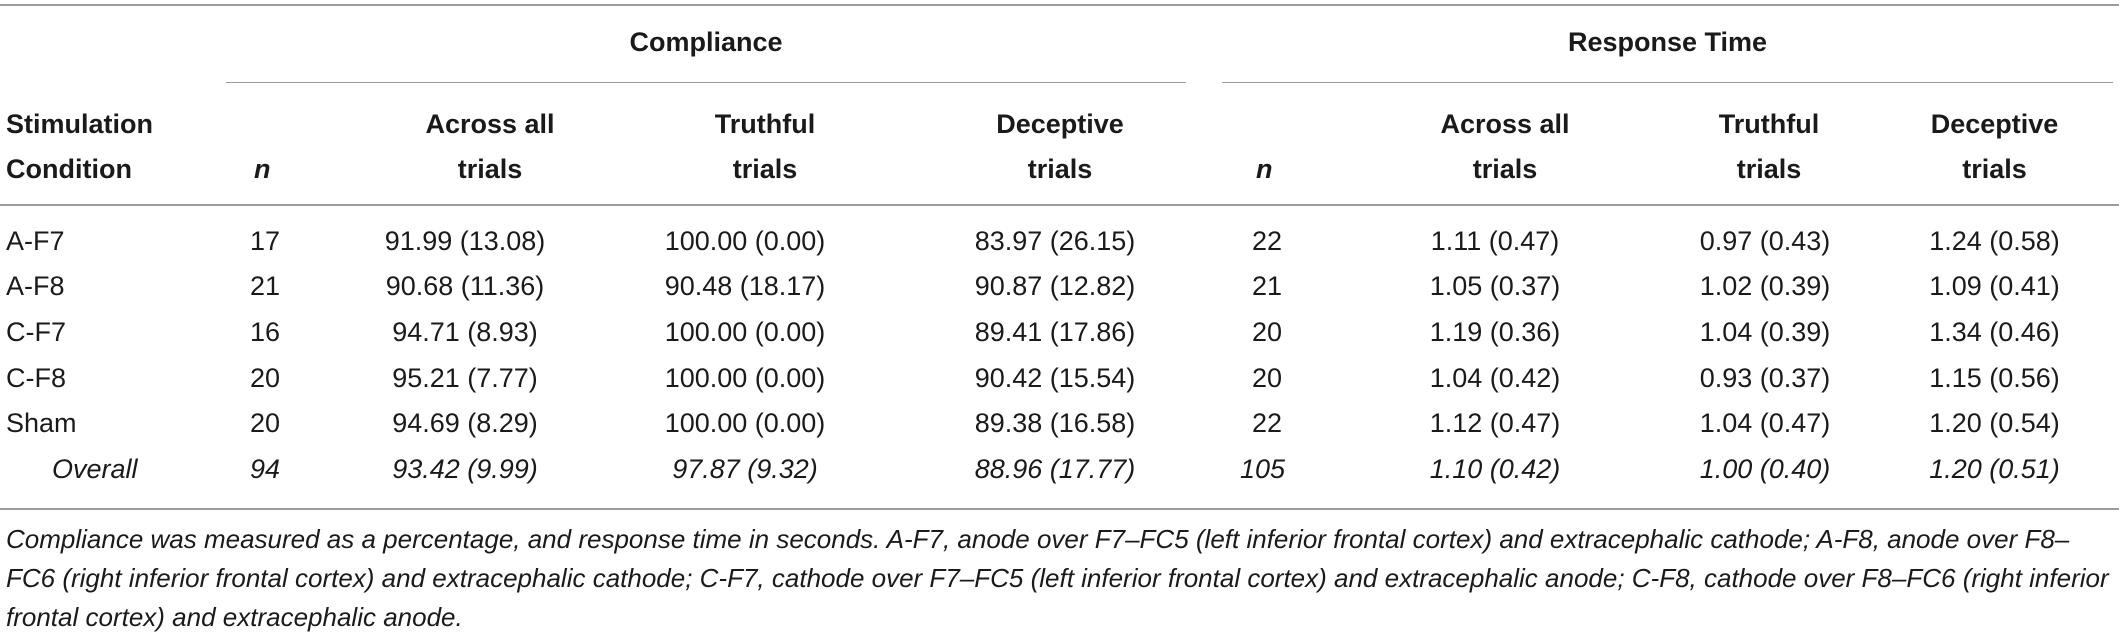 This screenshot has height=637, width=2119. Describe the element at coordinates (1055, 286) in the screenshot. I see `cell-compliance-deceptive: 90.87 (12.82)` at that location.